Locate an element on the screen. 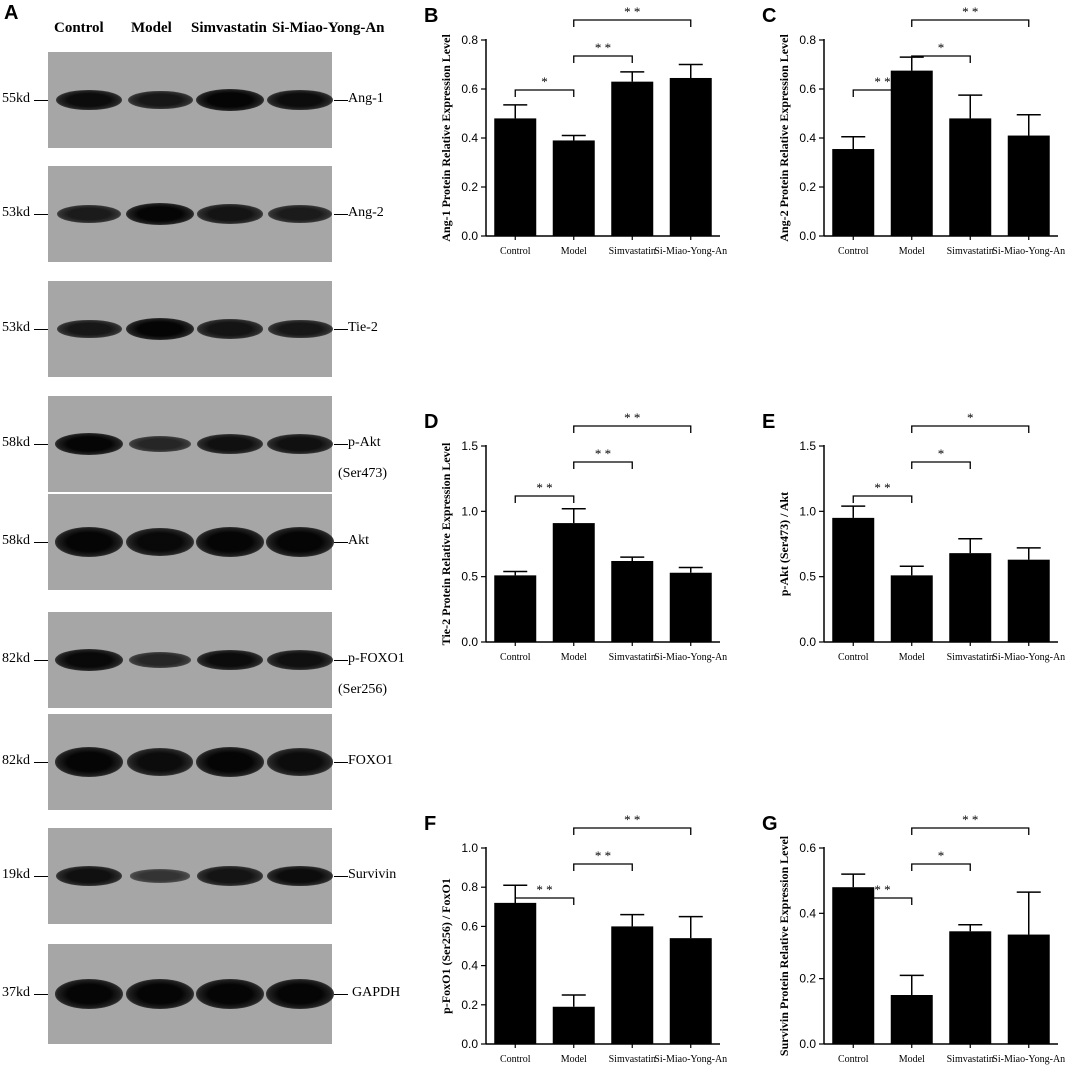 The height and width of the screenshot is (1078, 1072). x-tick-label-e-3: Si-Miao-Yong-An is located at coordinates (1028, 657).